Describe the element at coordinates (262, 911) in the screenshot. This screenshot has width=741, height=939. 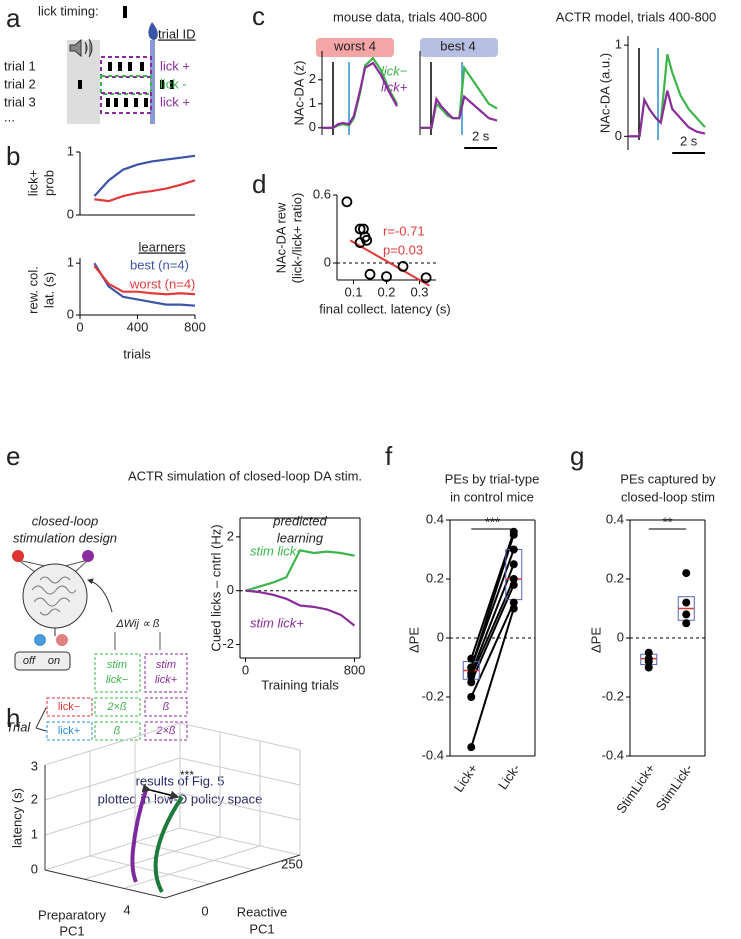
I see `axis-label: Reactive` at that location.